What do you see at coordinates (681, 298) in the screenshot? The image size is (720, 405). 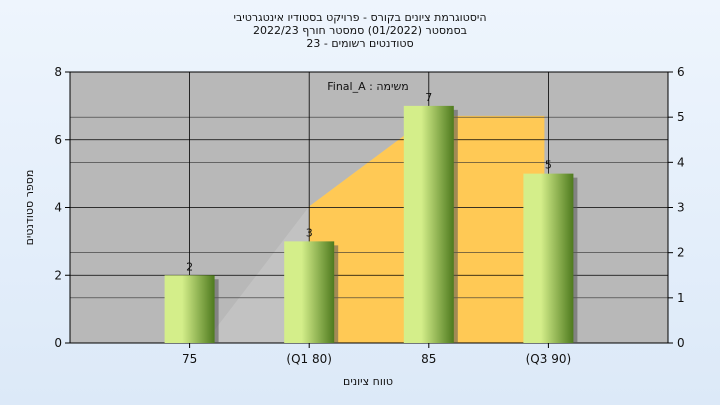 I see `y2-tick-label: 1` at bounding box center [681, 298].